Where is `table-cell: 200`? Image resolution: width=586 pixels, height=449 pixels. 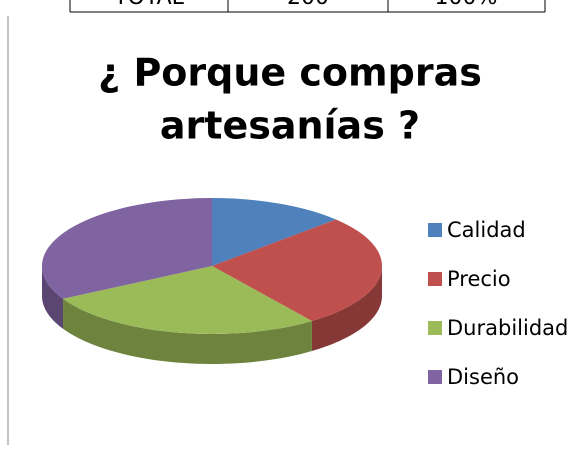 table-cell: 200 is located at coordinates (308, 5).